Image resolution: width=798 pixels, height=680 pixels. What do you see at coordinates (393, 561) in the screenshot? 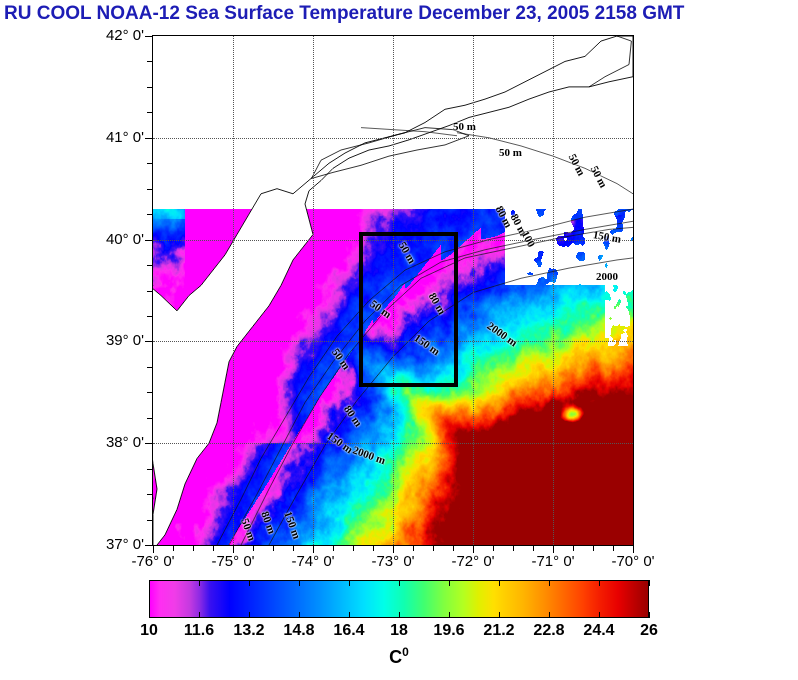
I see `longitude-label: -73° 0'` at bounding box center [393, 561].